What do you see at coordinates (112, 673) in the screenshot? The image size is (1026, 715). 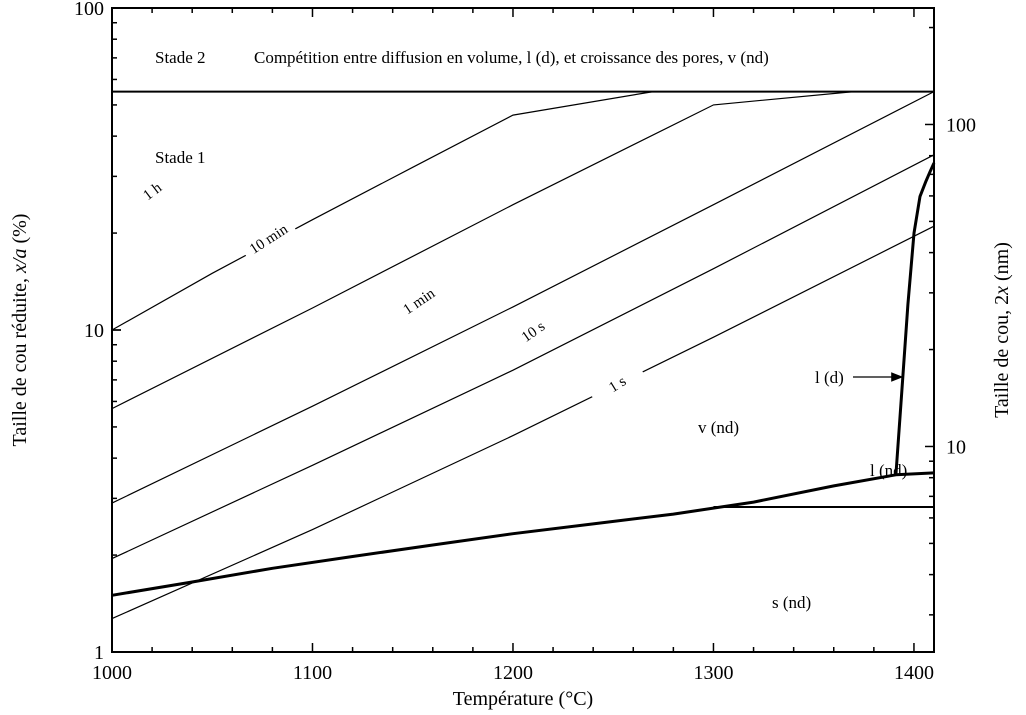 I see `x-tick-label: 1000` at bounding box center [112, 673].